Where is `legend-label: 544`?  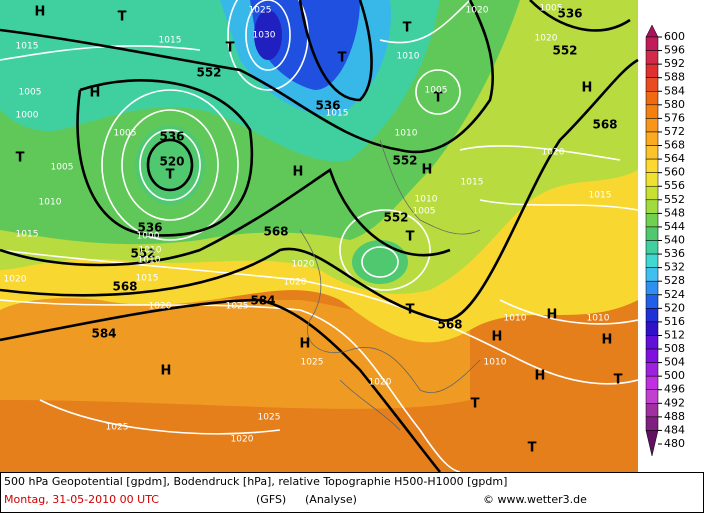 legend-label: 544 is located at coordinates (674, 226).